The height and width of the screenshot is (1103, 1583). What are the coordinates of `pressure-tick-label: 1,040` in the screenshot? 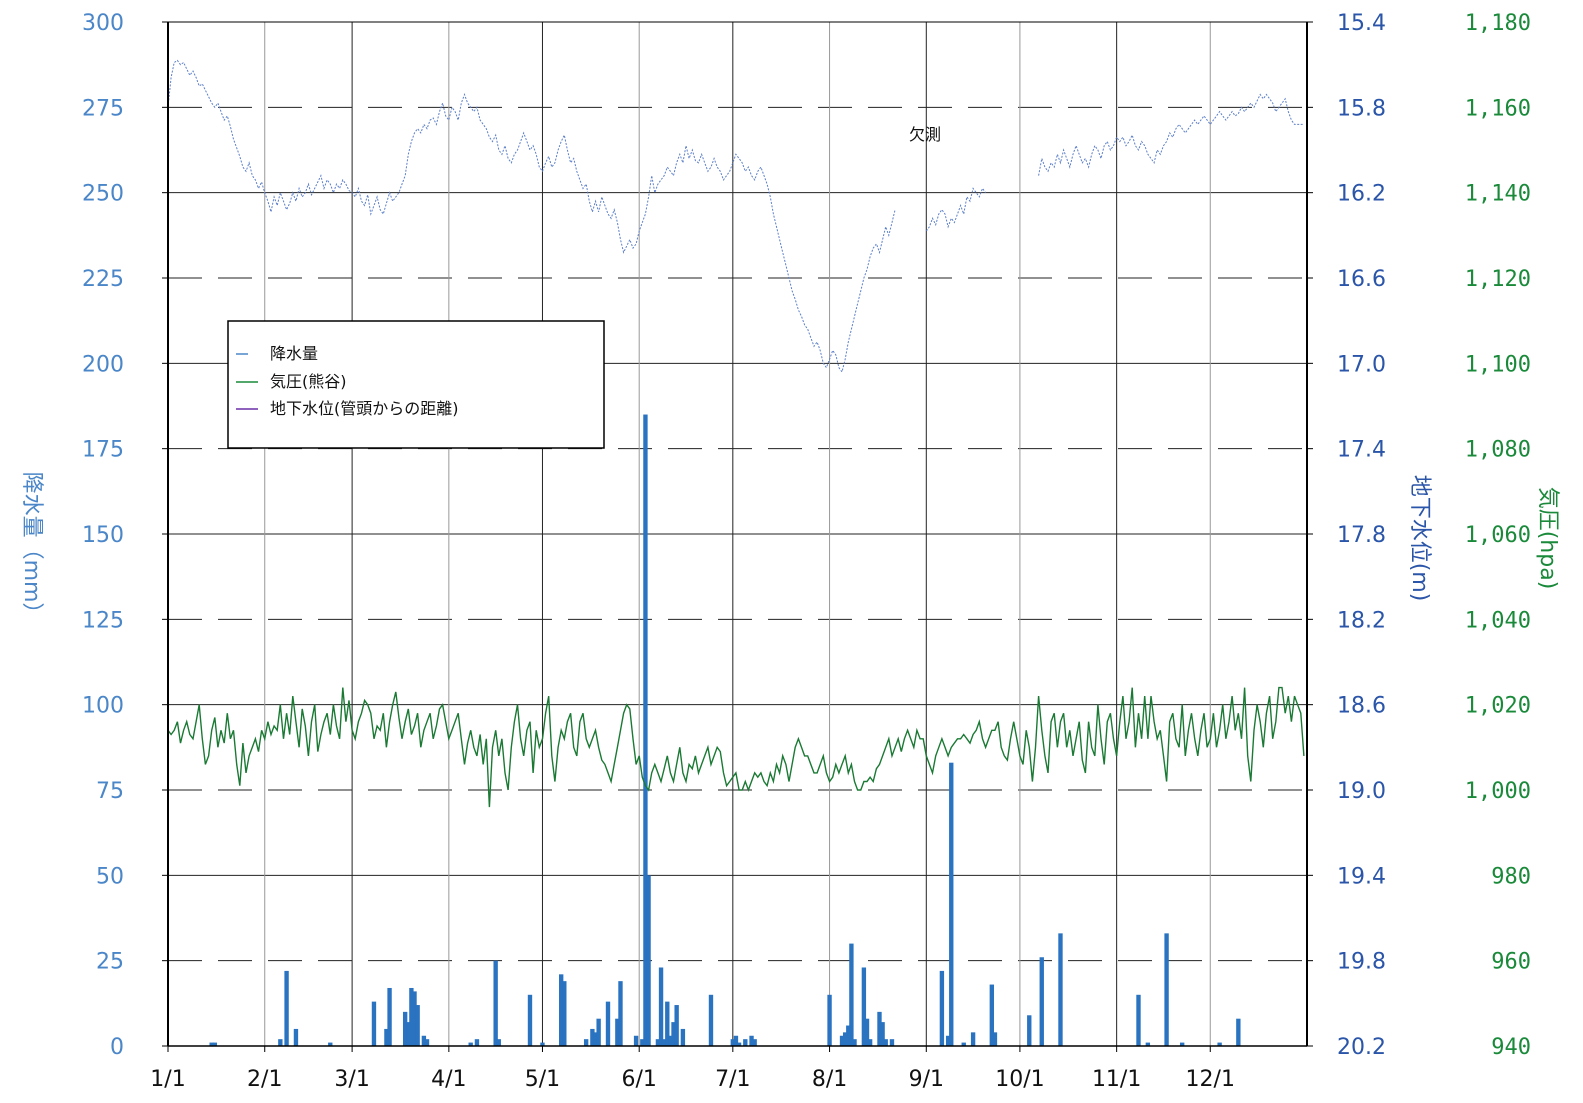 It's located at (1498, 620).